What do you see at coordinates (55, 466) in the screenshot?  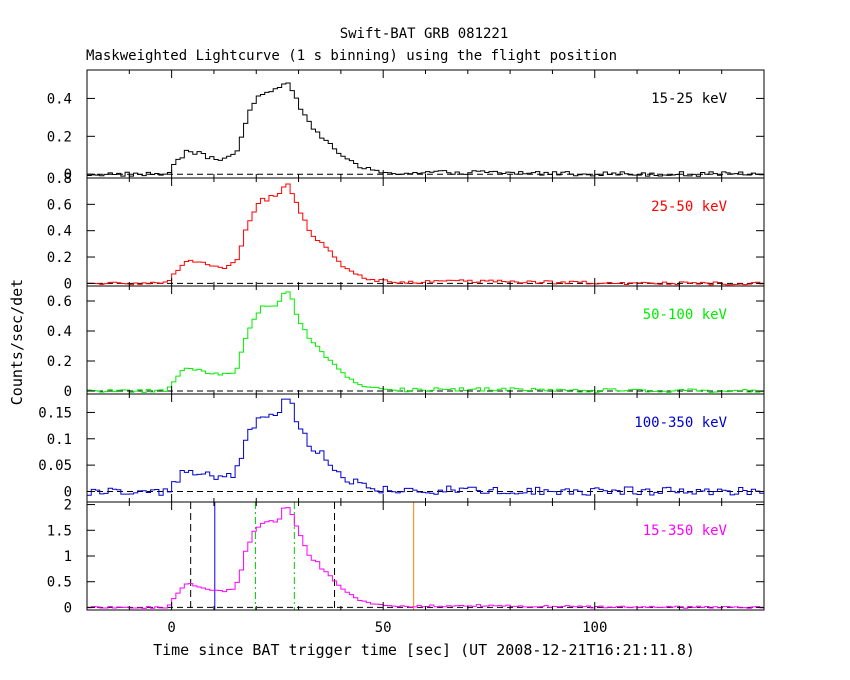 I see `y-tick-label: 0.05` at bounding box center [55, 466].